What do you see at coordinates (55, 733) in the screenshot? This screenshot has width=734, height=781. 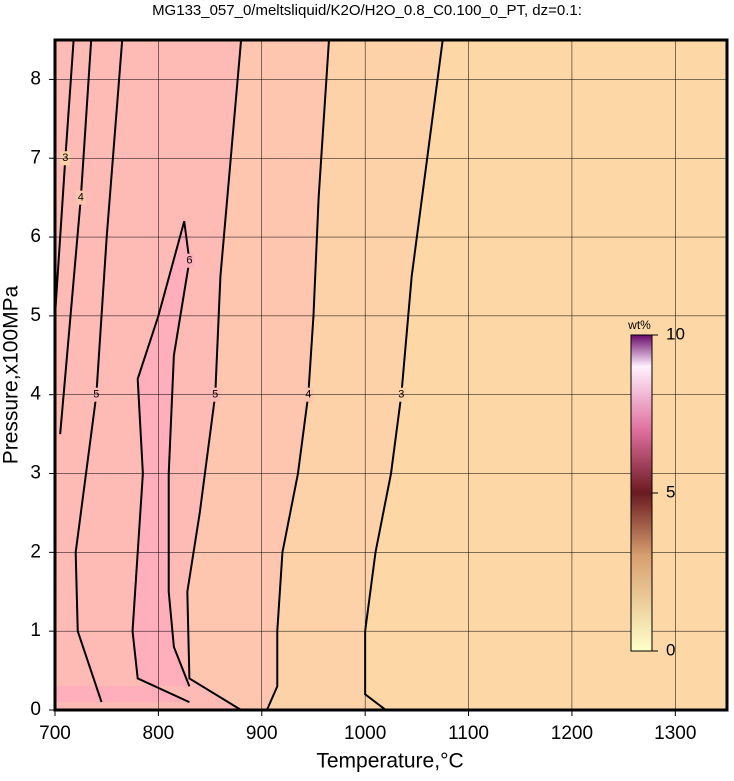 I see `x-tick-label: 700` at bounding box center [55, 733].